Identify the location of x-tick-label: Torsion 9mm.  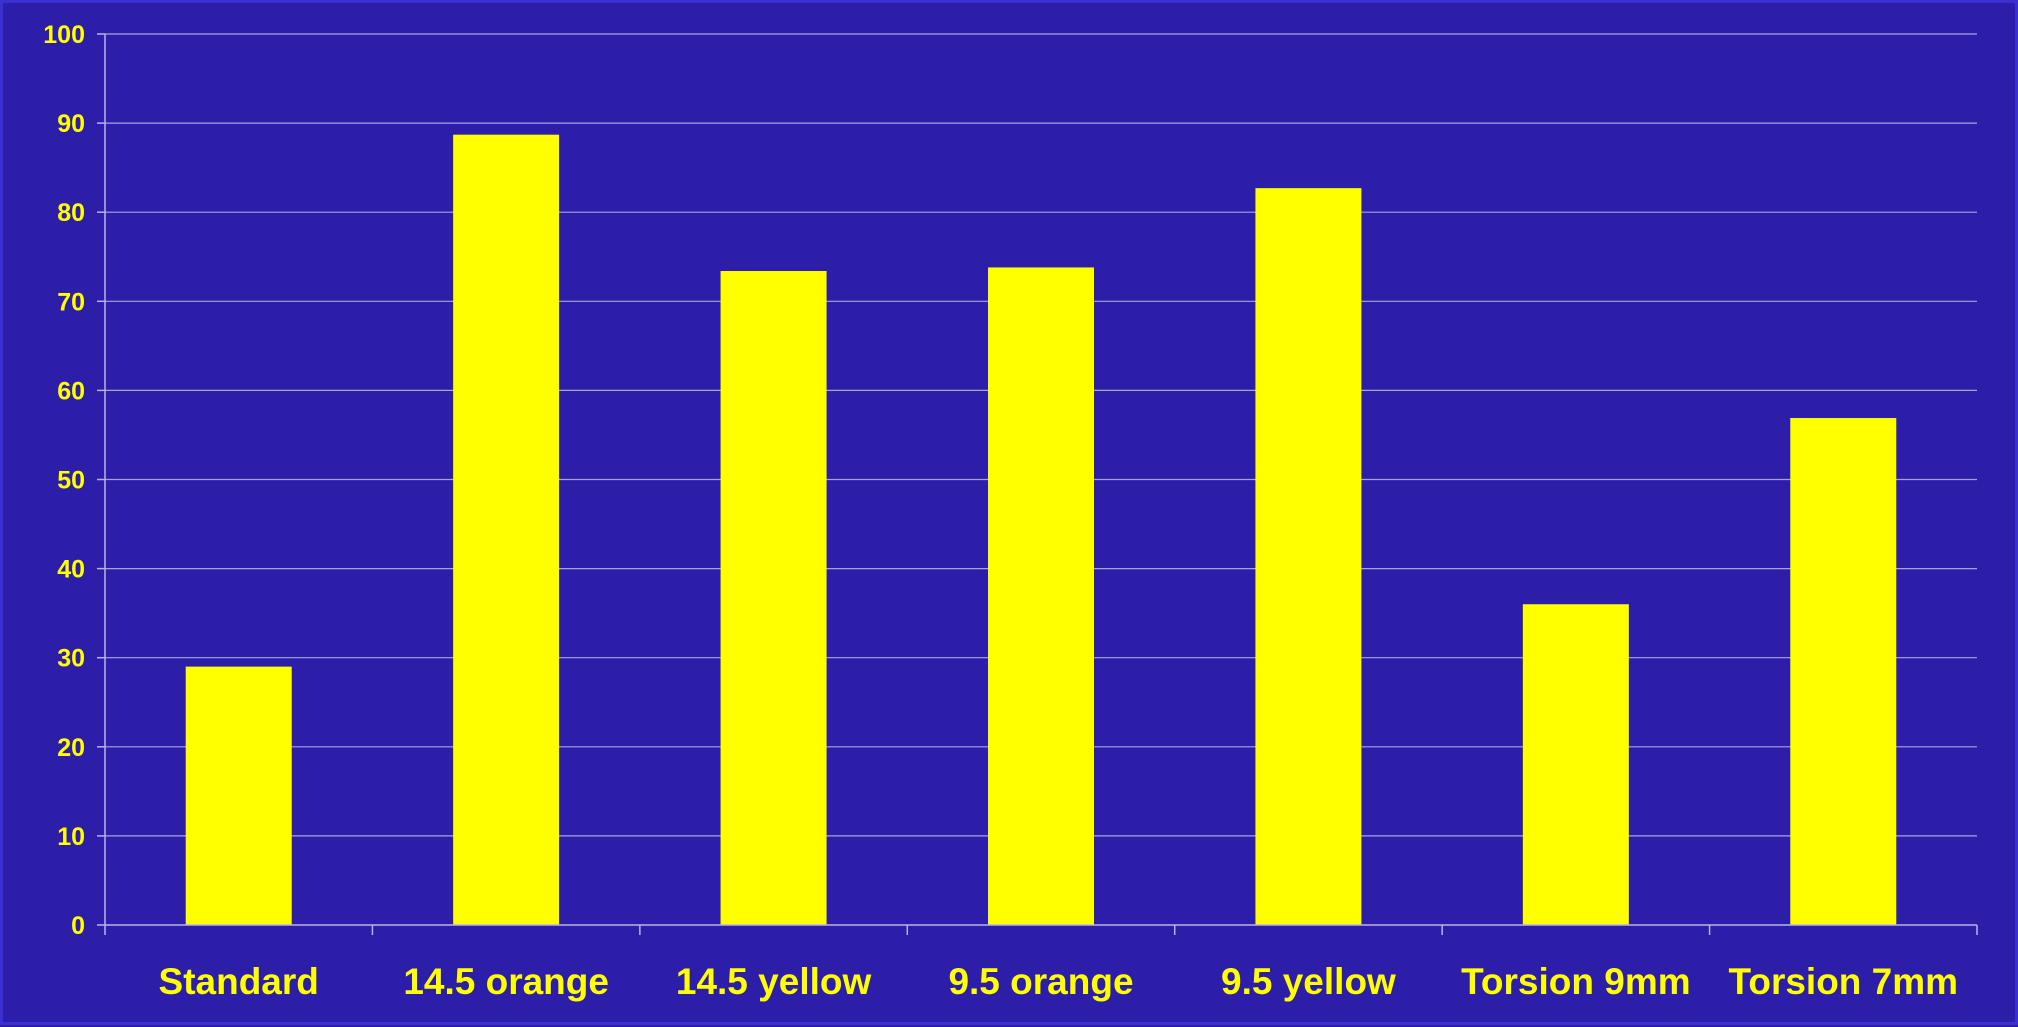
(1576, 981).